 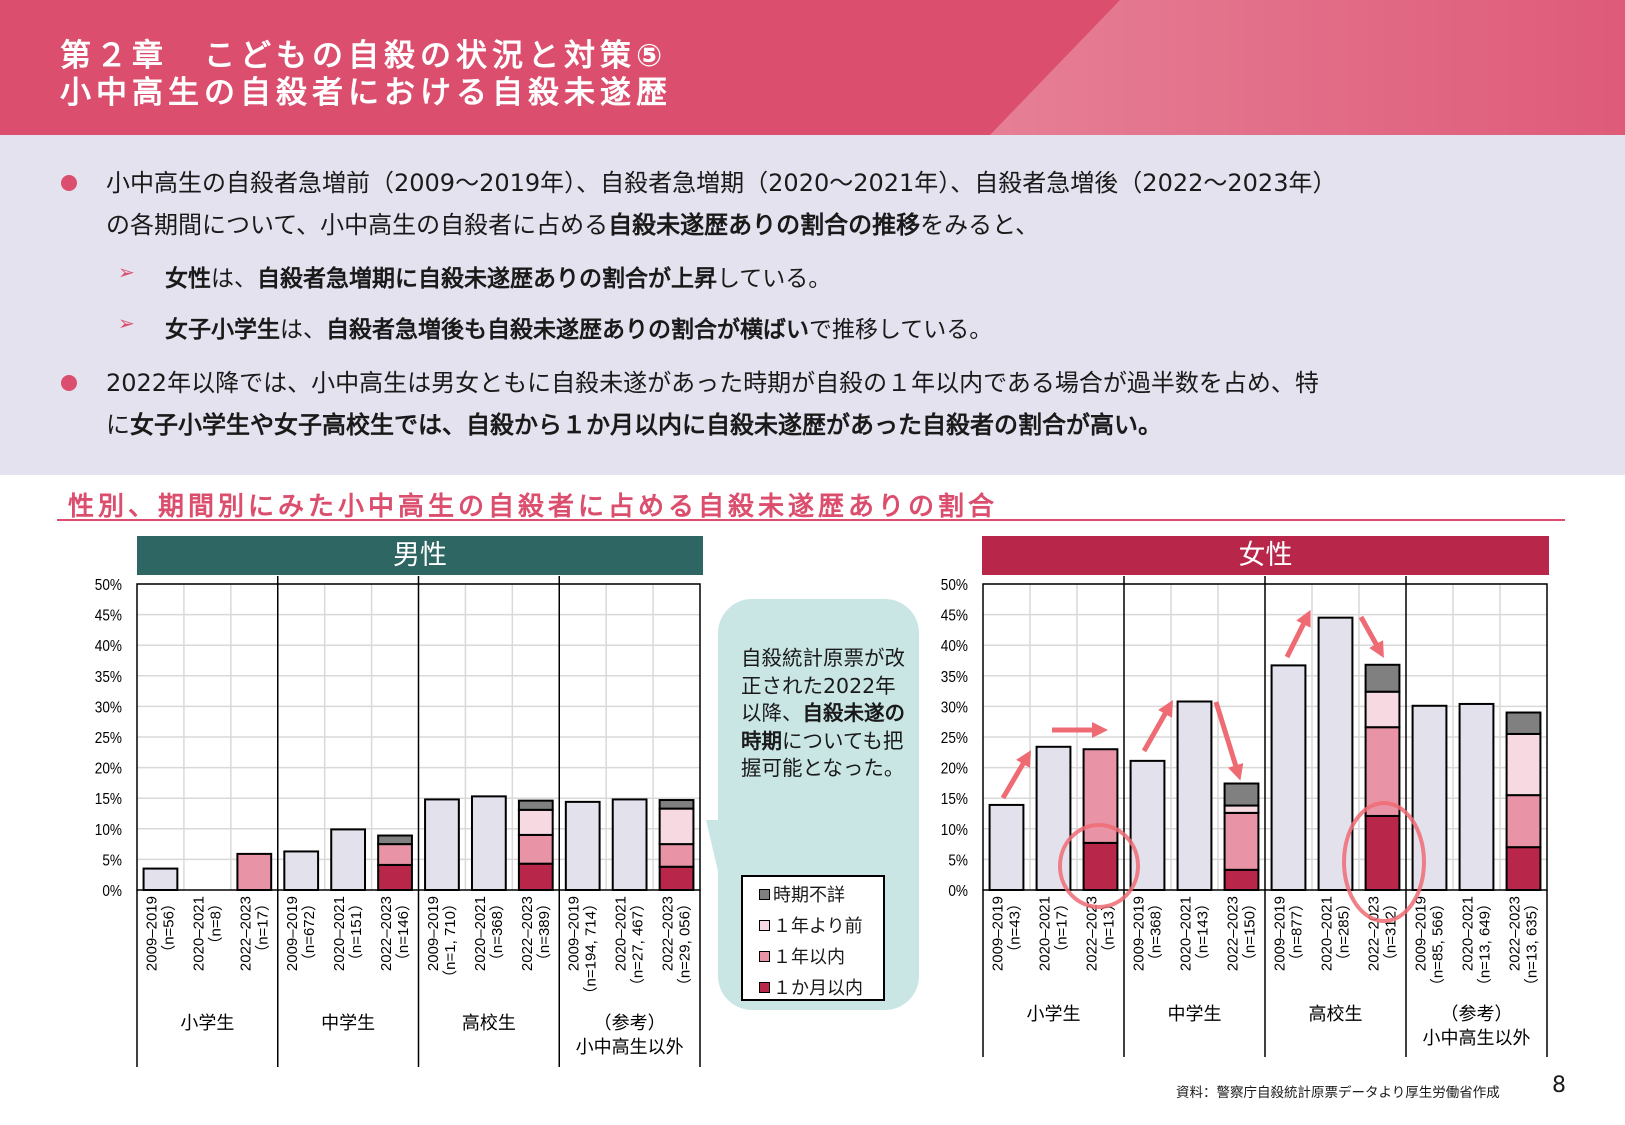 I want to click on text: は、, so click(x=303, y=330).